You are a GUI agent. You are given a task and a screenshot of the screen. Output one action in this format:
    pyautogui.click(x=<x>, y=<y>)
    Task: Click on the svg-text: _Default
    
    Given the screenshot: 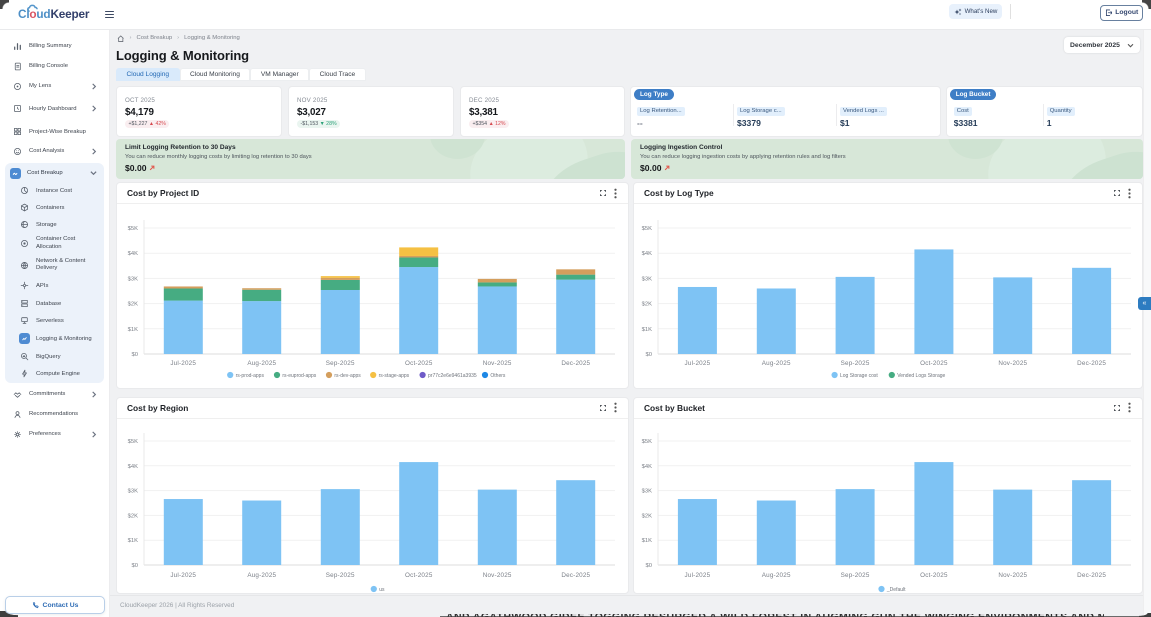 What is the action you would take?
    pyautogui.click(x=896, y=590)
    